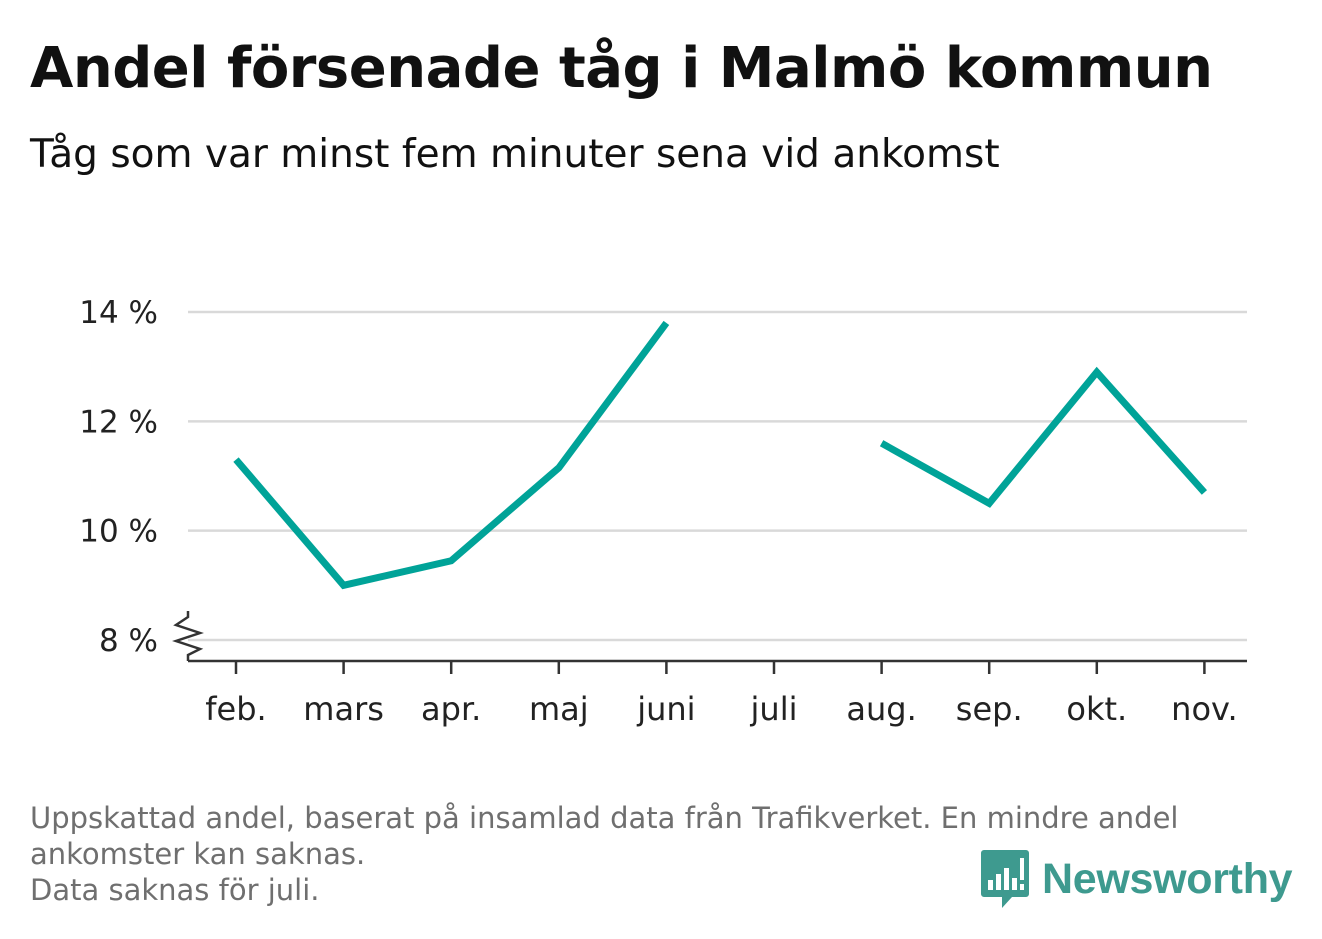 The height and width of the screenshot is (939, 1322). I want to click on x-tick-label: nov., so click(1204, 709).